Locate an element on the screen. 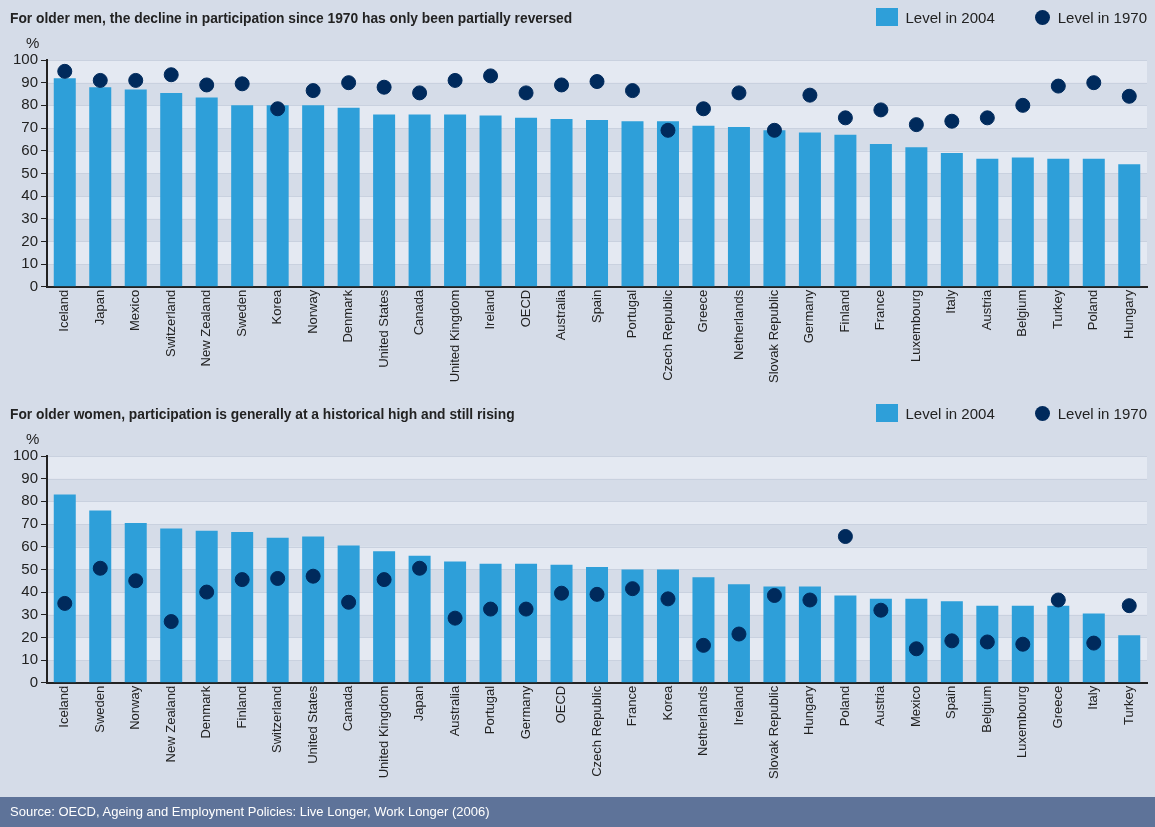 This screenshot has width=1155, height=827. x-tick-label: Germany is located at coordinates (525, 712).